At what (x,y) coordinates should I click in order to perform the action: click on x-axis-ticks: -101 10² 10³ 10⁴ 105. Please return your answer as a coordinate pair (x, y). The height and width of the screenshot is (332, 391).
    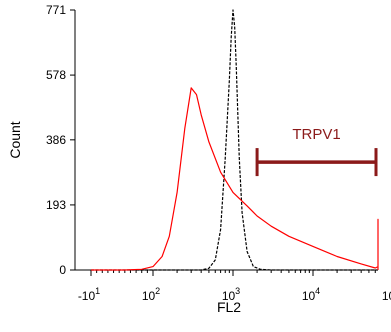
    Looking at the image, I should click on (234, 286).